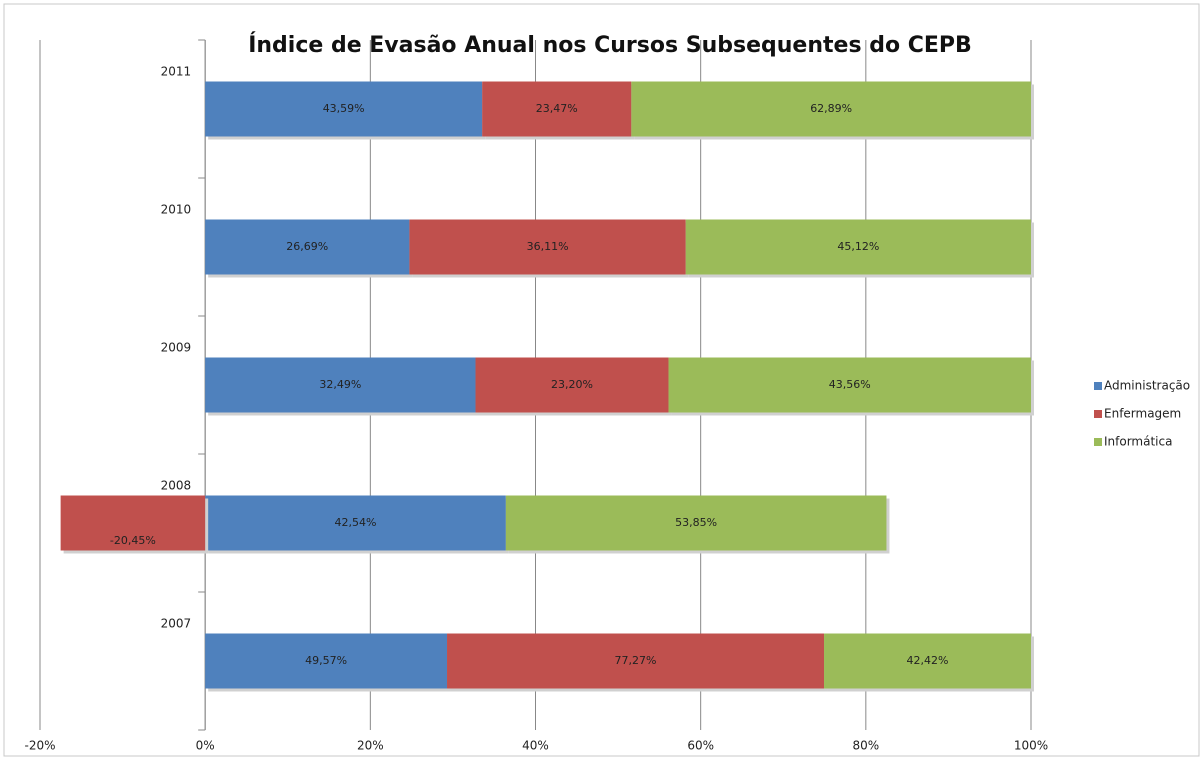 The height and width of the screenshot is (760, 1203). I want to click on x-tick-label: 40%, so click(535, 746).